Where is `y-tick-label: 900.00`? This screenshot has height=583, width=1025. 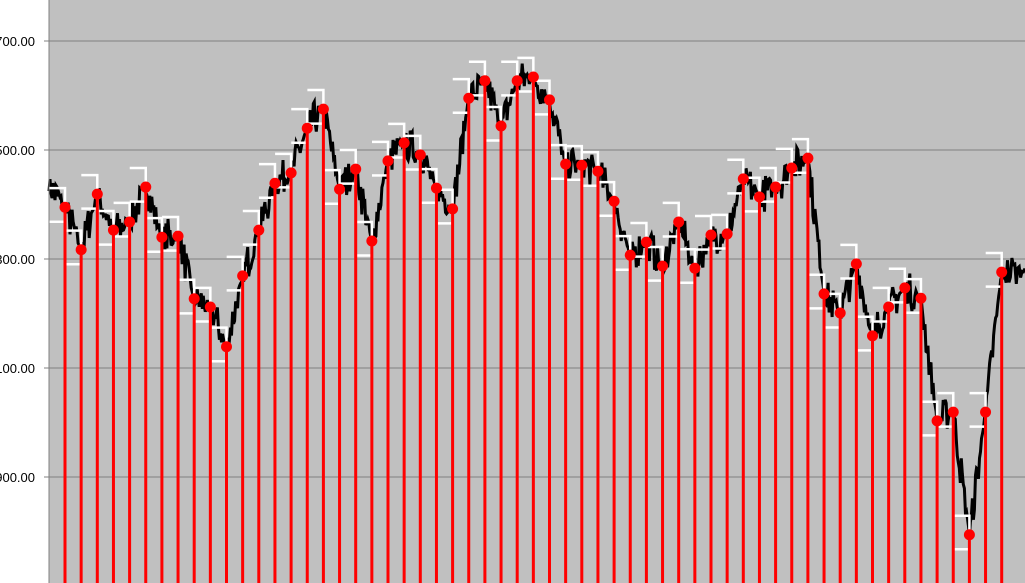 y-tick-label: 900.00 is located at coordinates (17, 477).